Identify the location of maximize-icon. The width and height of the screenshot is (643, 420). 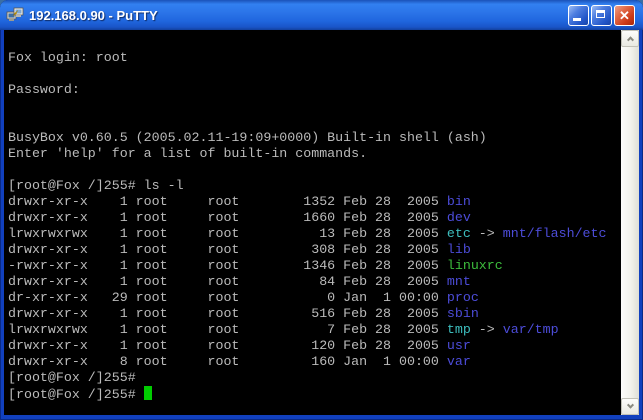
(600, 13).